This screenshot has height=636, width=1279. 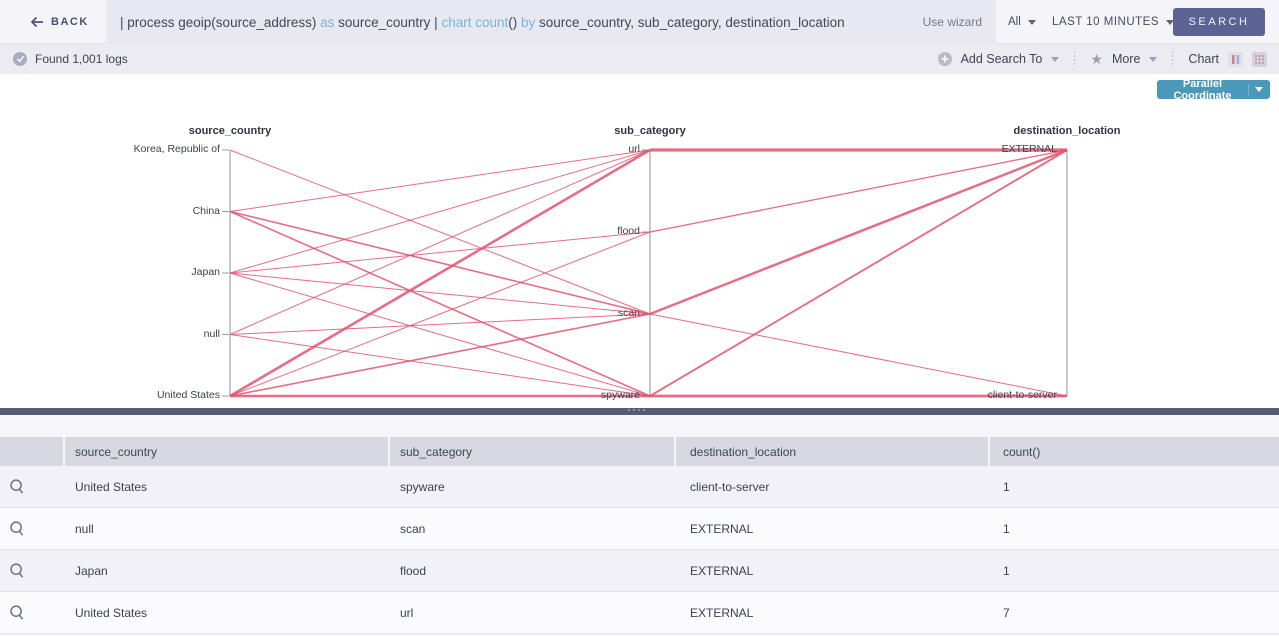 What do you see at coordinates (952, 22) in the screenshot?
I see `use-wizard-link: Use wizard` at bounding box center [952, 22].